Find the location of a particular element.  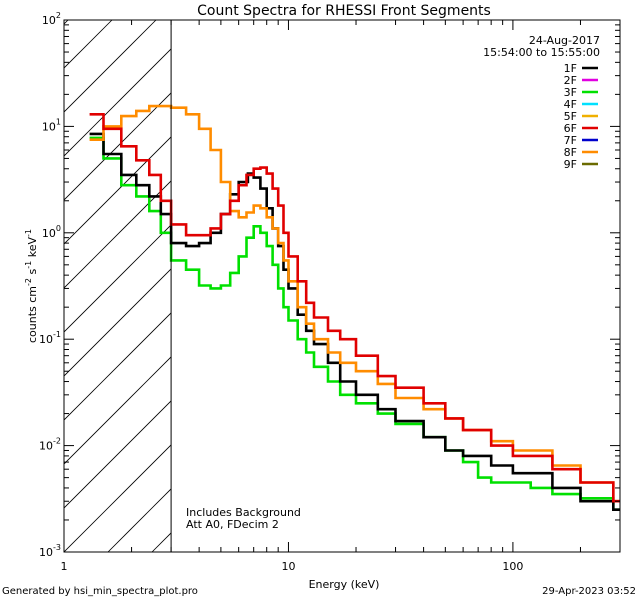

x-tick-label: 10 is located at coordinates (288, 566).